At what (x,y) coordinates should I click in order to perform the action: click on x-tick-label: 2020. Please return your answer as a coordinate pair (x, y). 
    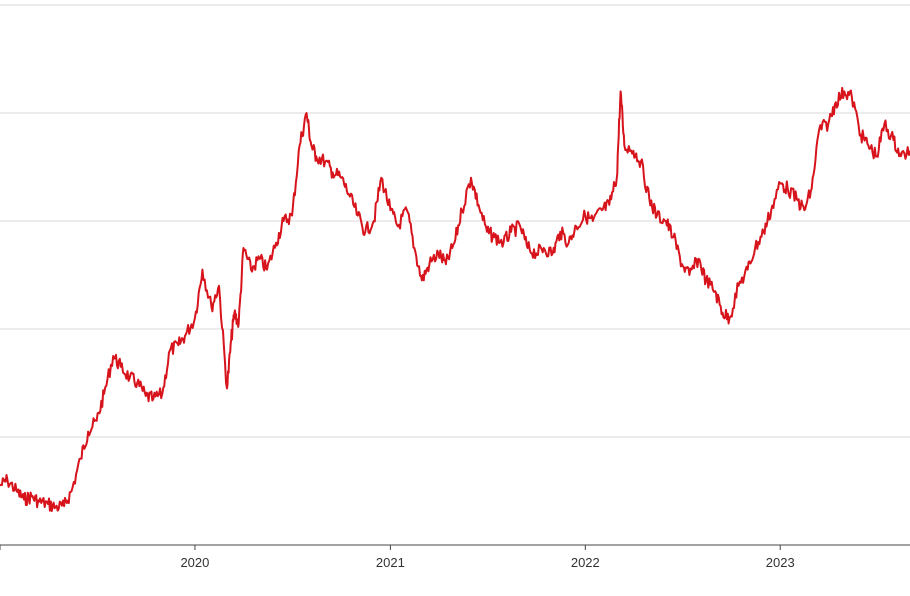
    Looking at the image, I should click on (194, 562).